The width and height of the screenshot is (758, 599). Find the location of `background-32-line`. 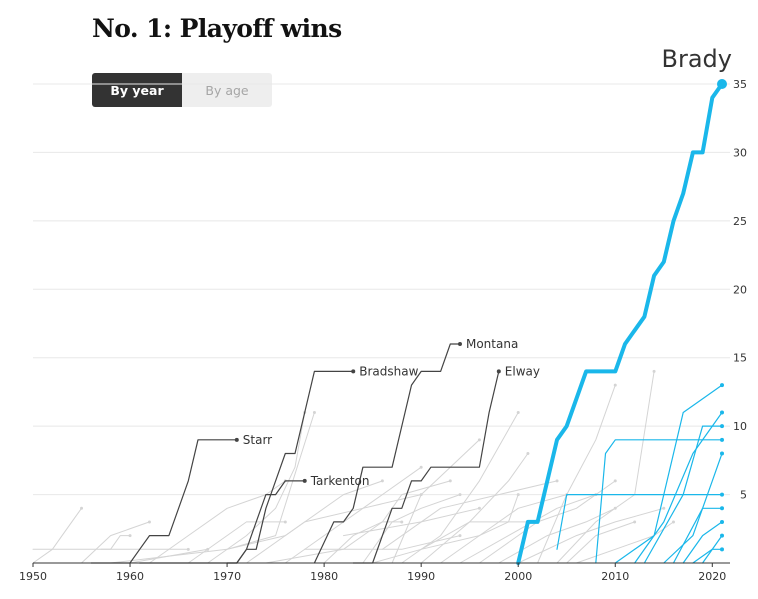

background-32-line is located at coordinates (591, 535).